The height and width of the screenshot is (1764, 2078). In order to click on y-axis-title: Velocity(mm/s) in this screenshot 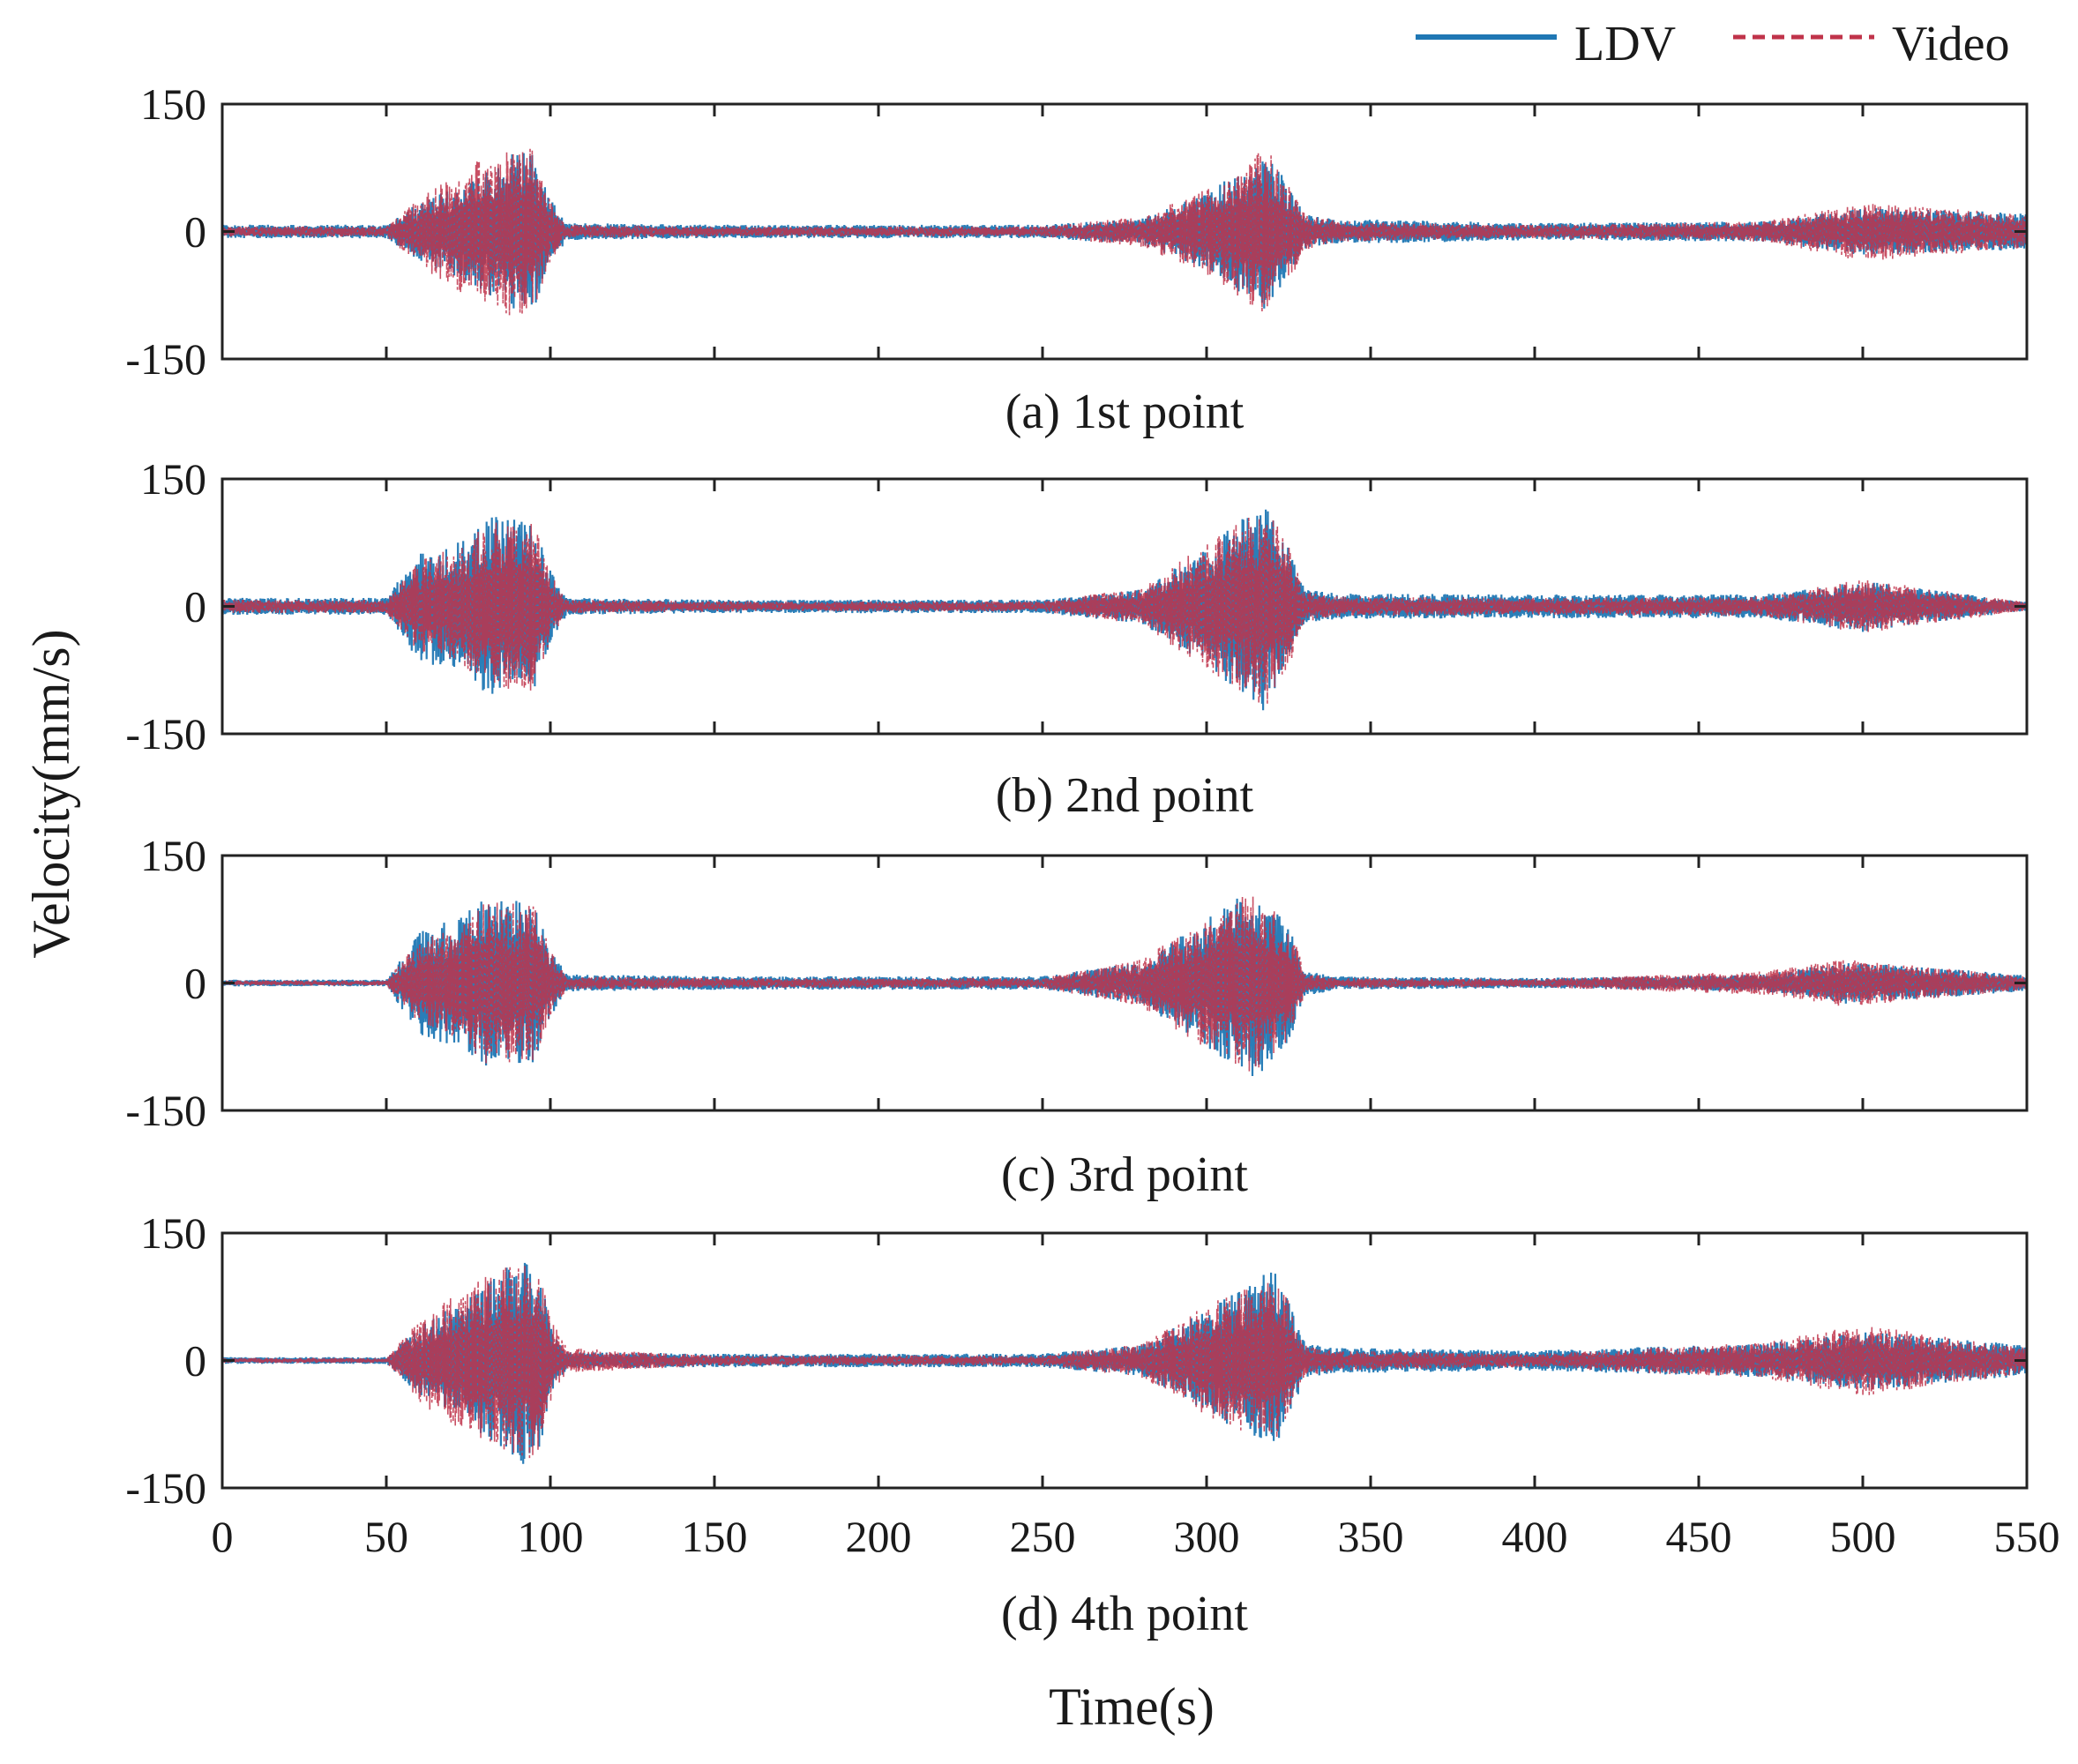, I will do `click(51, 793)`.